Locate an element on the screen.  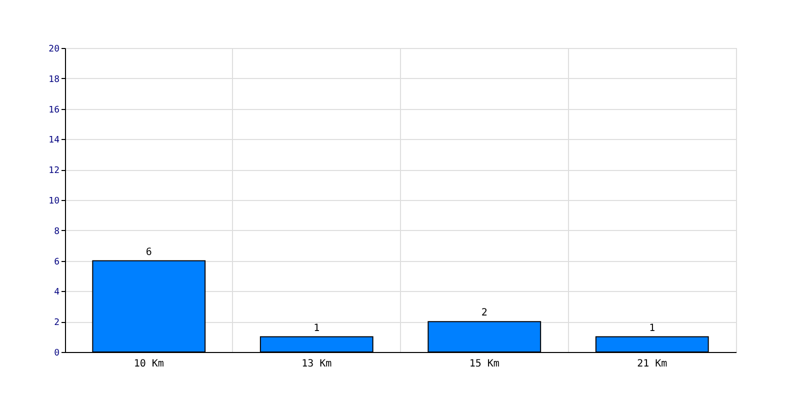
data-label: 6 is located at coordinates (149, 252).